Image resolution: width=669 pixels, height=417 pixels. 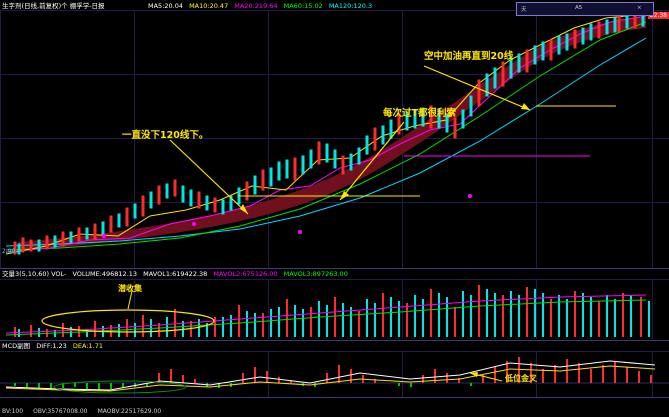 What do you see at coordinates (419, 113) in the screenshot?
I see `annotation-t-profit: 每次过T都很利索` at bounding box center [419, 113].